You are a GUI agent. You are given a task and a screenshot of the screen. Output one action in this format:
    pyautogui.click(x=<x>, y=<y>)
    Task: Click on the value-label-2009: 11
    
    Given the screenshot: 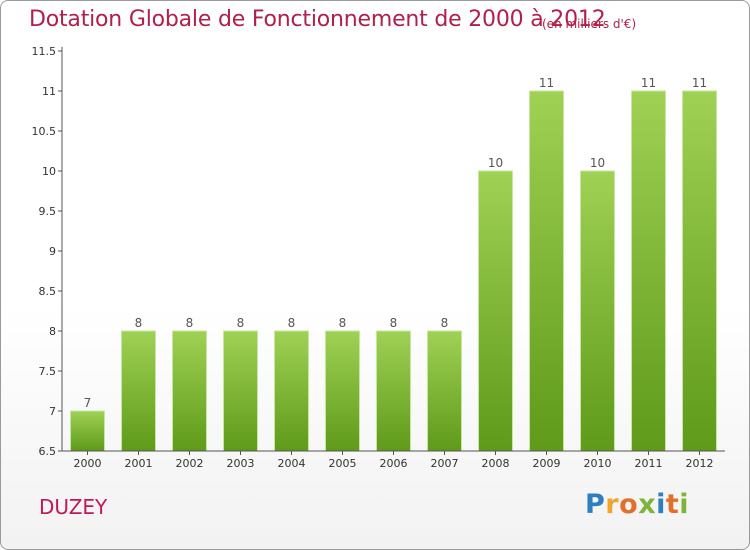 What is the action you would take?
    pyautogui.click(x=546, y=83)
    